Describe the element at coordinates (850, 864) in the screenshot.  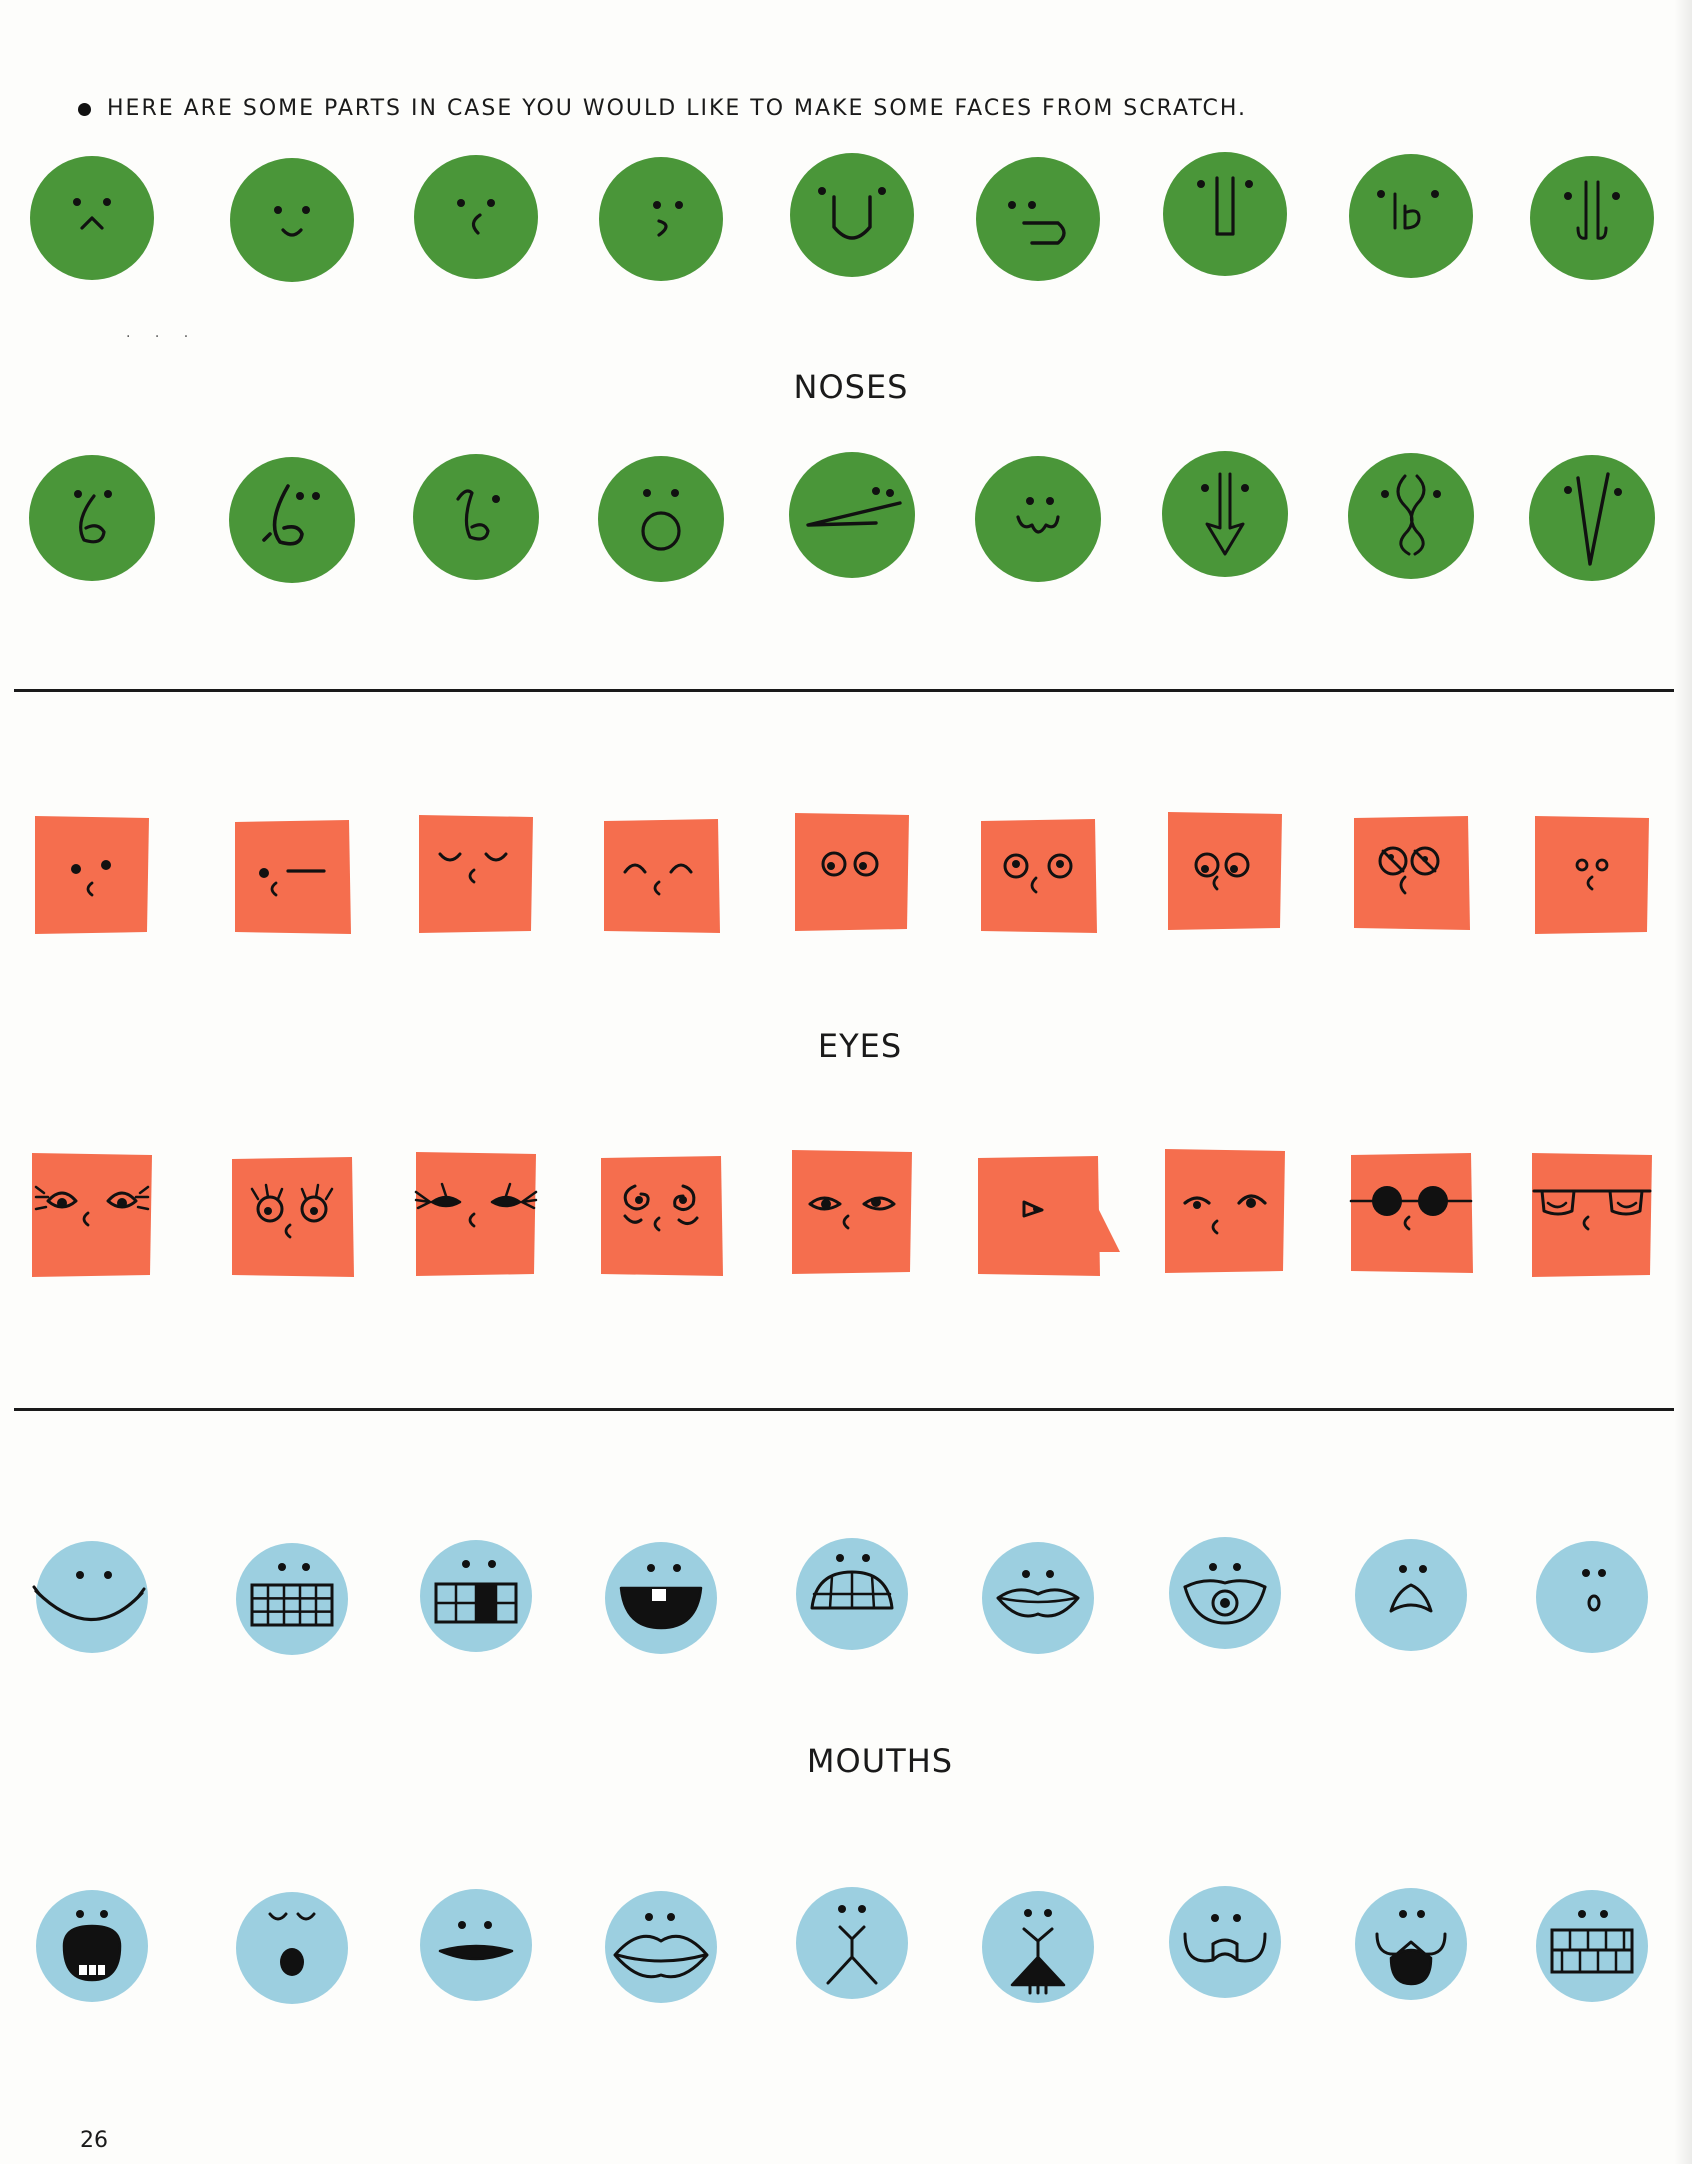
I see `eyes-round-icon` at that location.